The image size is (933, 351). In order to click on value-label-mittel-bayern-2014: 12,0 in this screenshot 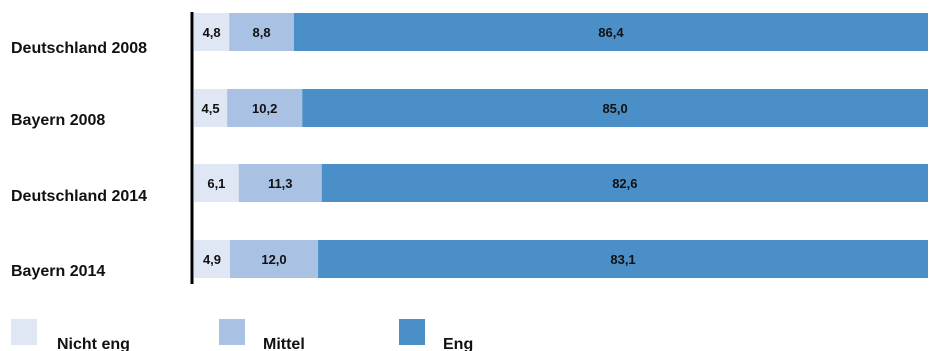, I will do `click(273, 259)`.